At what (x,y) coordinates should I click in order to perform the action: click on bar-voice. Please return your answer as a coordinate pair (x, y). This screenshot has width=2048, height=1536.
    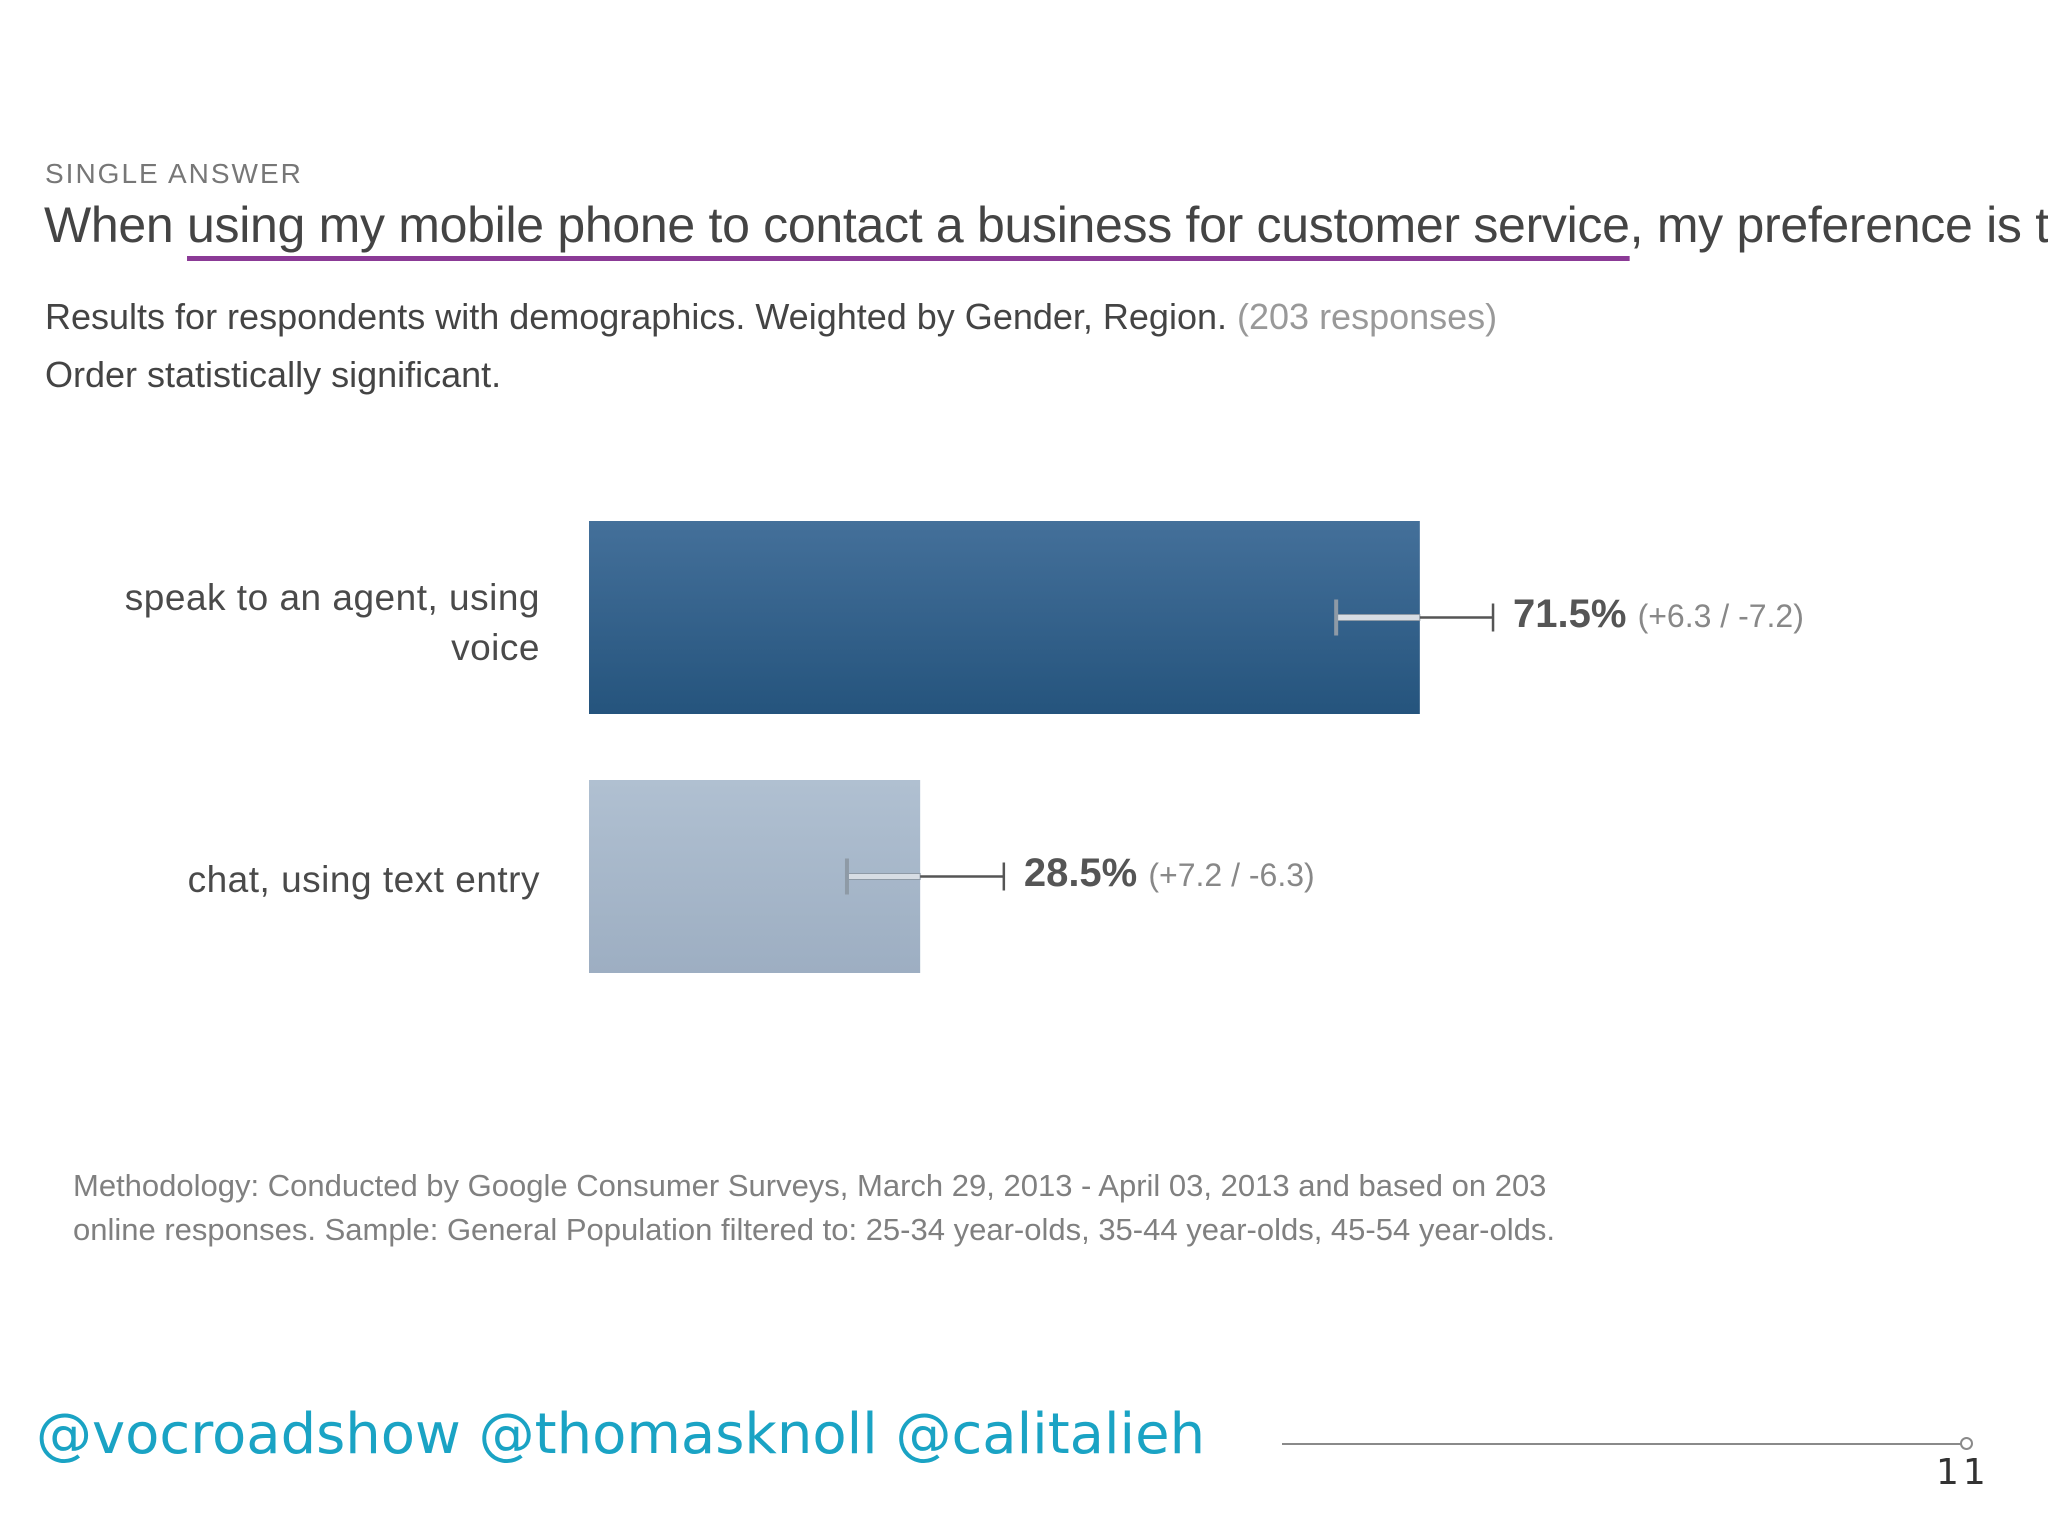
    Looking at the image, I should click on (1004, 617).